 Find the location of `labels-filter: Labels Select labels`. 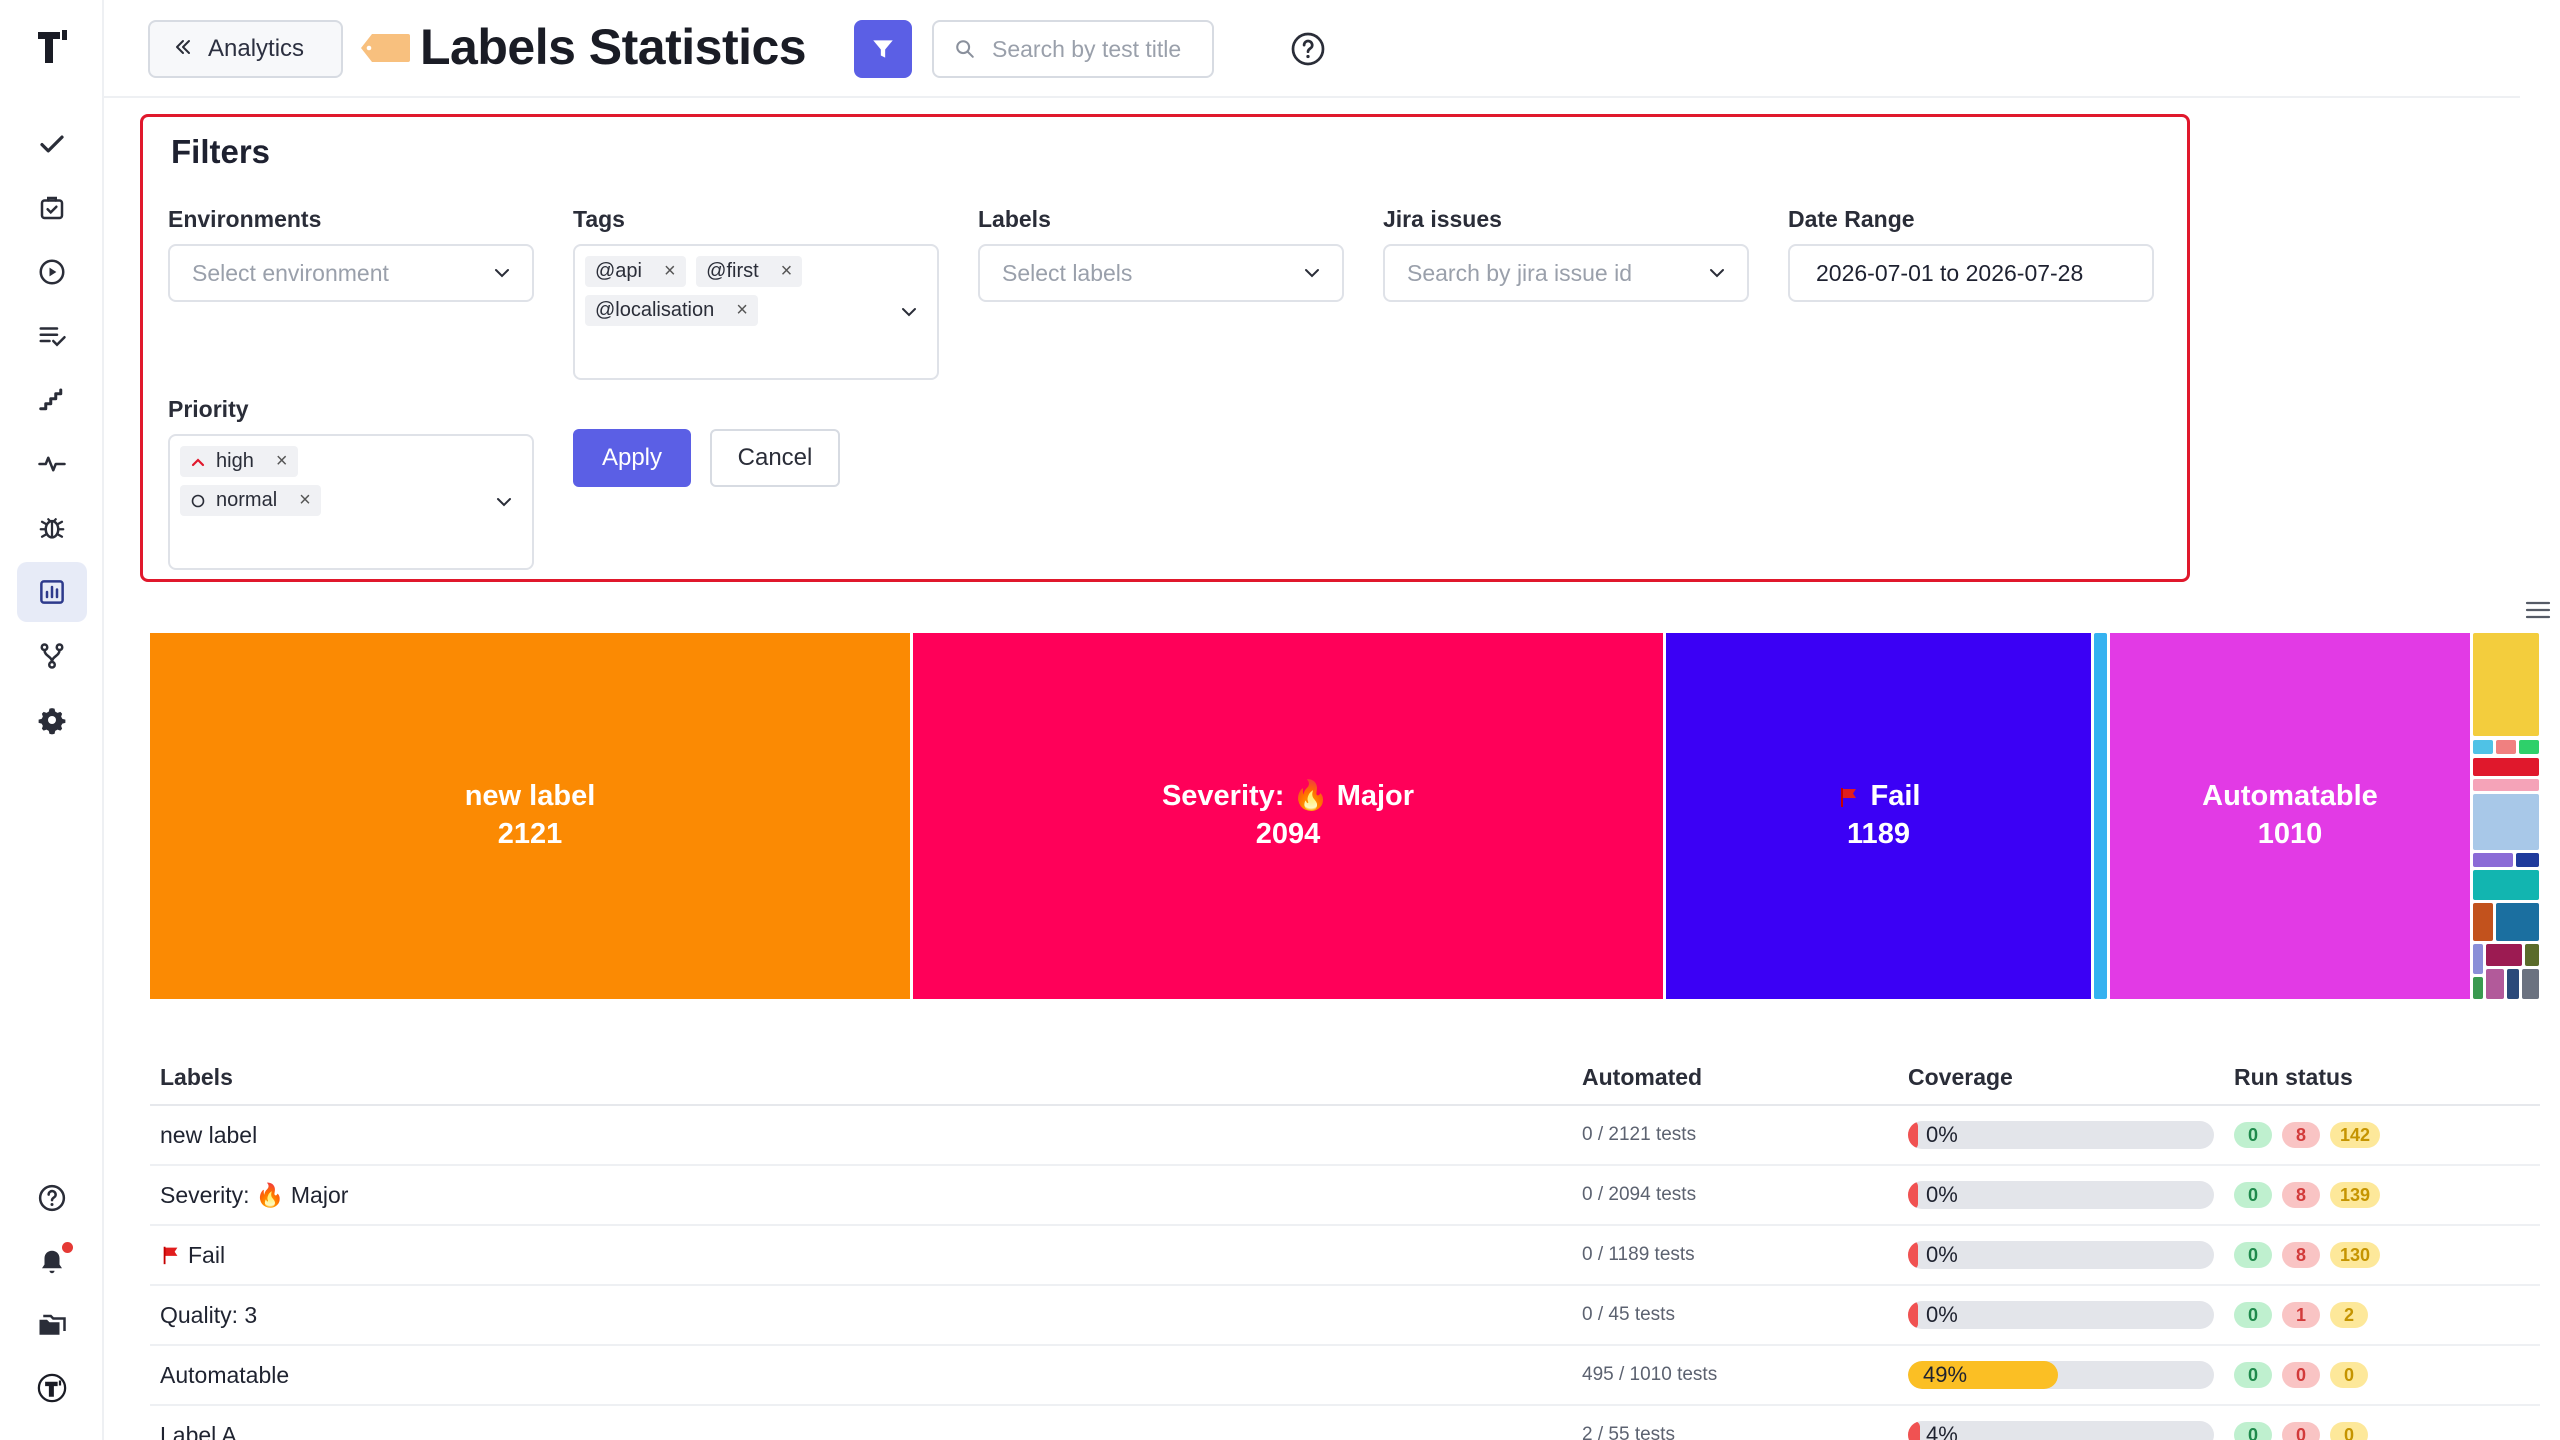

labels-filter: Labels Select labels is located at coordinates (1161, 254).